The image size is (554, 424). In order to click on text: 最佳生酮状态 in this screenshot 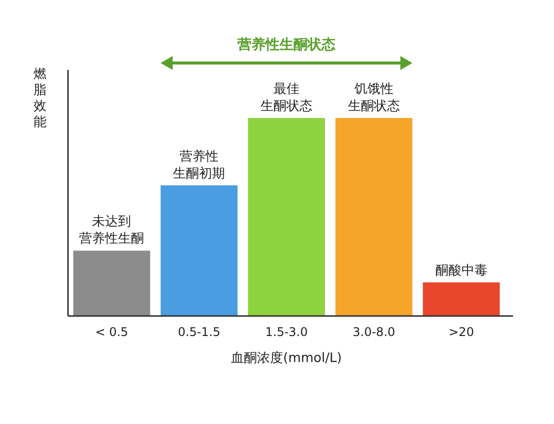, I will do `click(286, 98)`.